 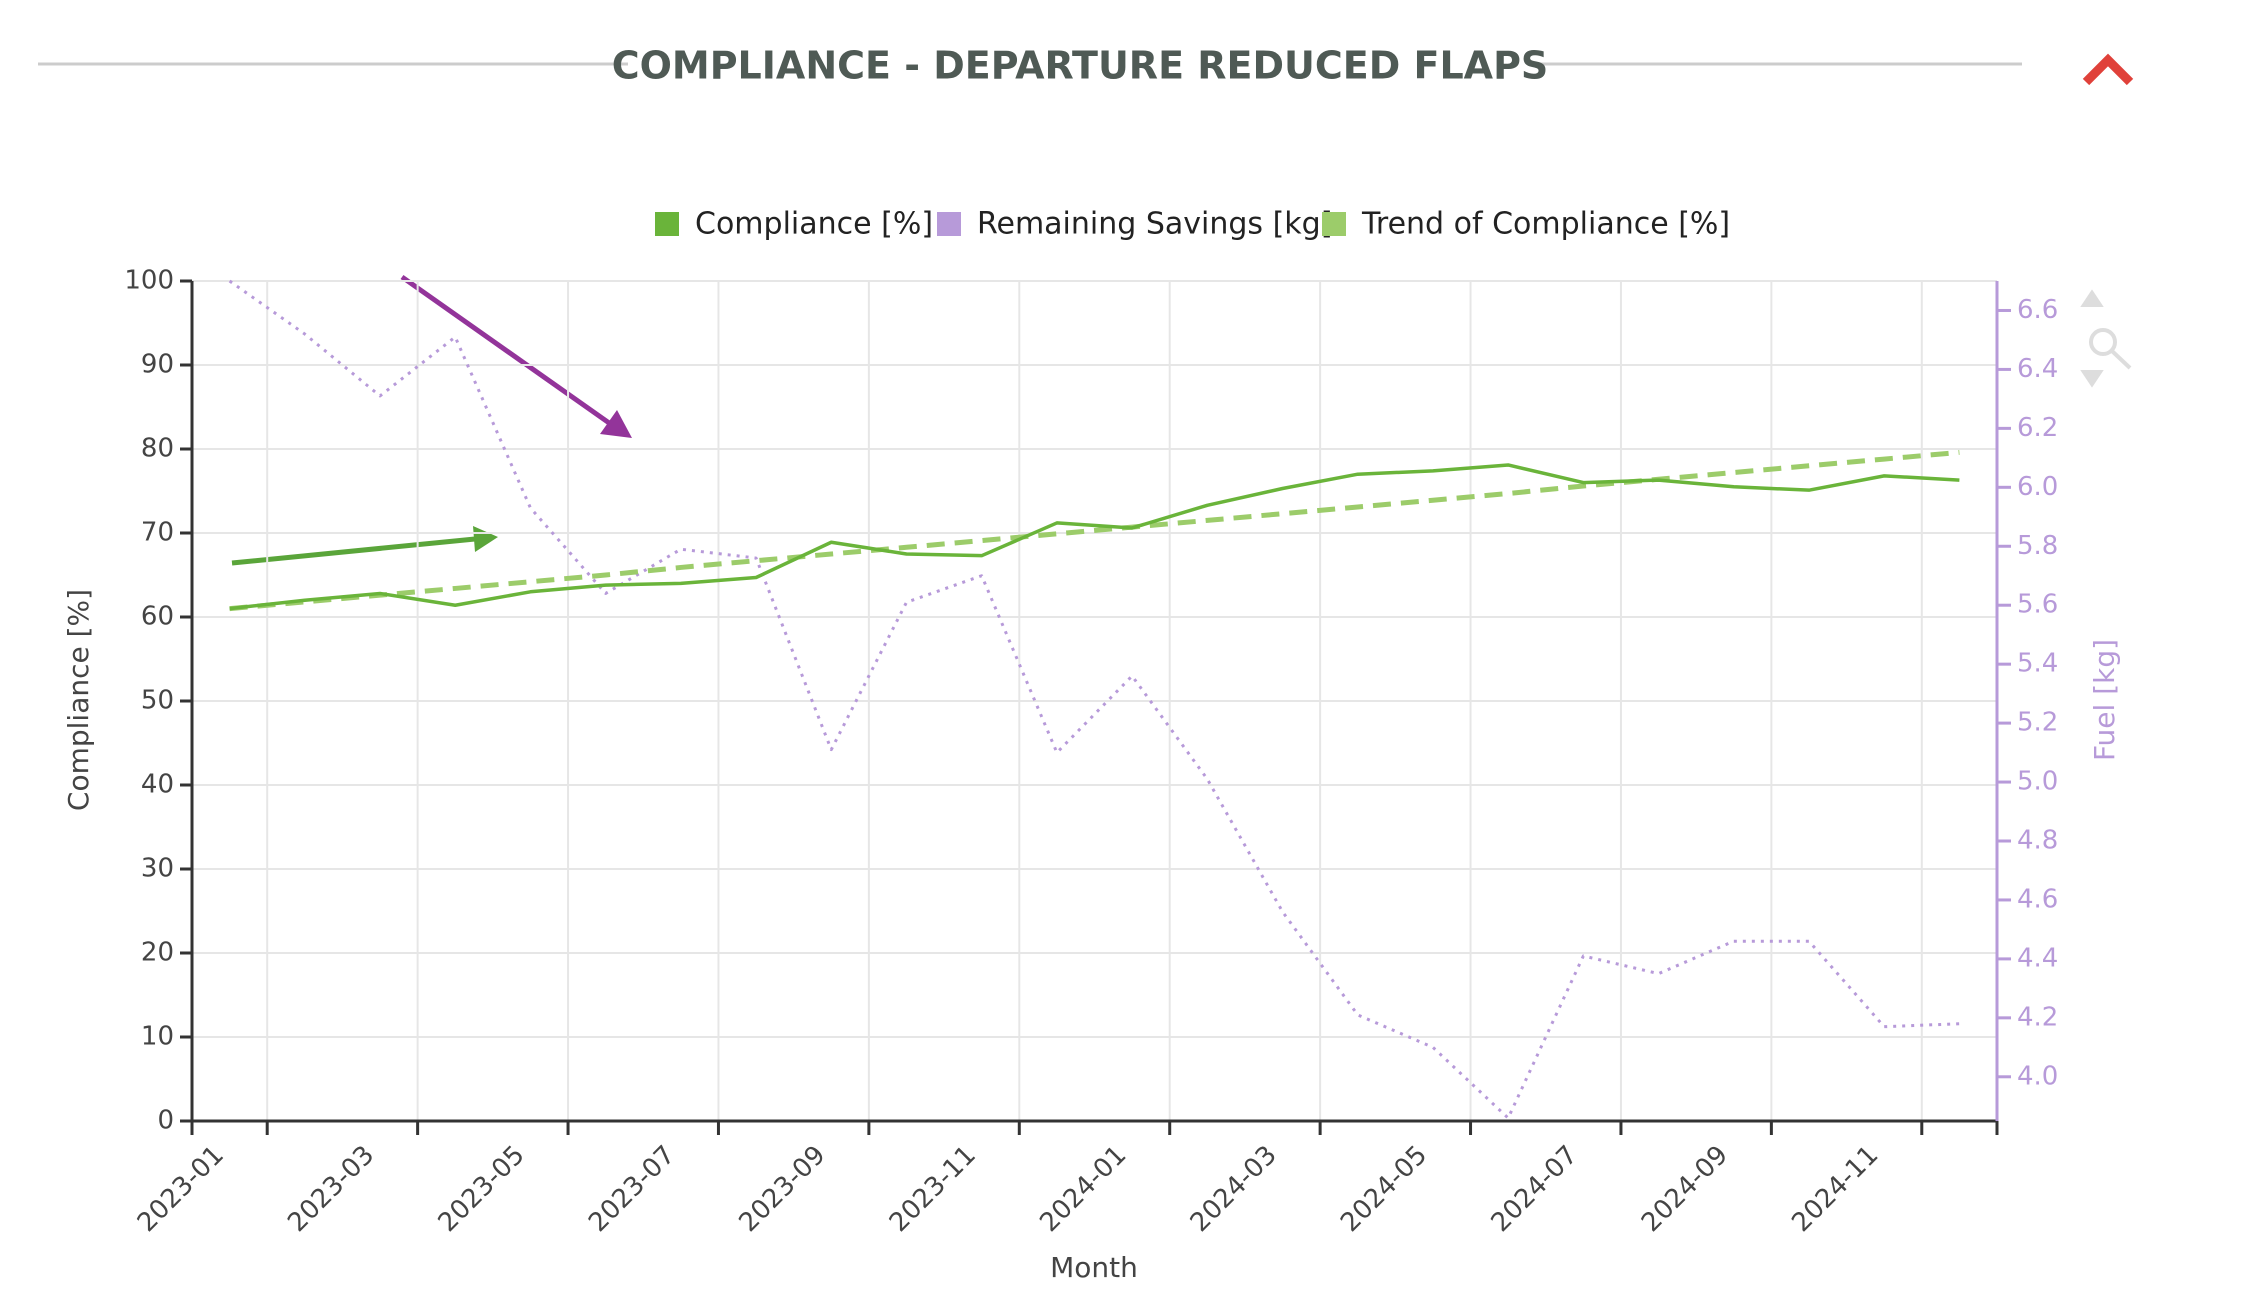 What do you see at coordinates (1685, 1189) in the screenshot?
I see `x-tick-label: 2024-09` at bounding box center [1685, 1189].